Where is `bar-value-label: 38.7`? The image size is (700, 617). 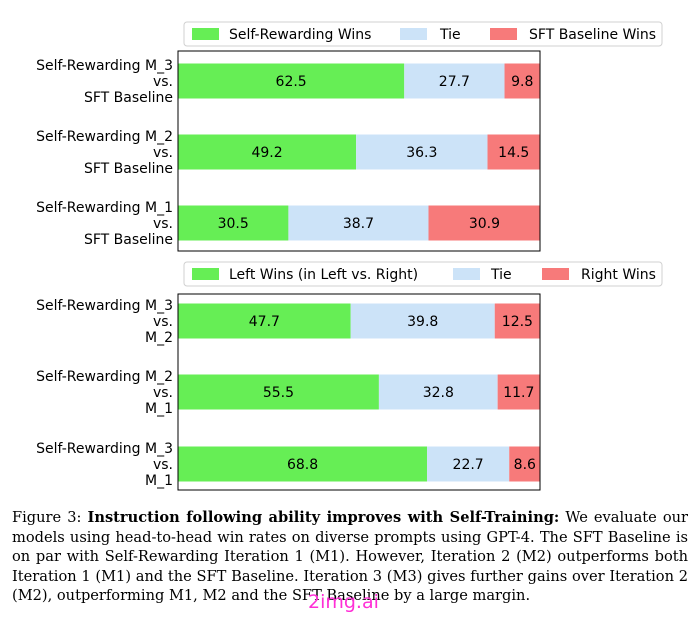 bar-value-label: 38.7 is located at coordinates (358, 224).